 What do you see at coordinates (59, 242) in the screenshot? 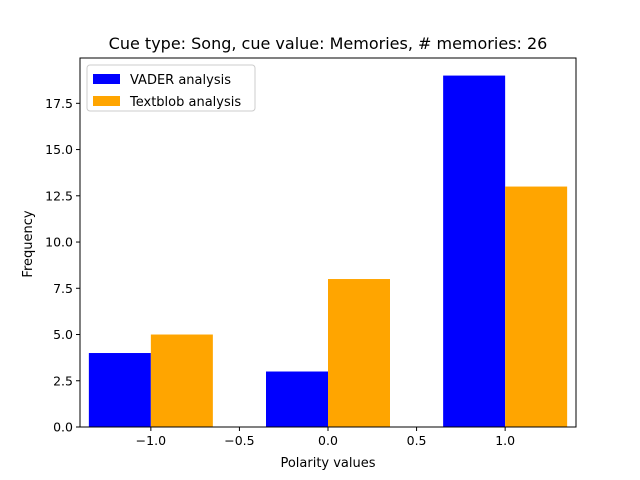
I see `y-tick-label: 10.0` at bounding box center [59, 242].